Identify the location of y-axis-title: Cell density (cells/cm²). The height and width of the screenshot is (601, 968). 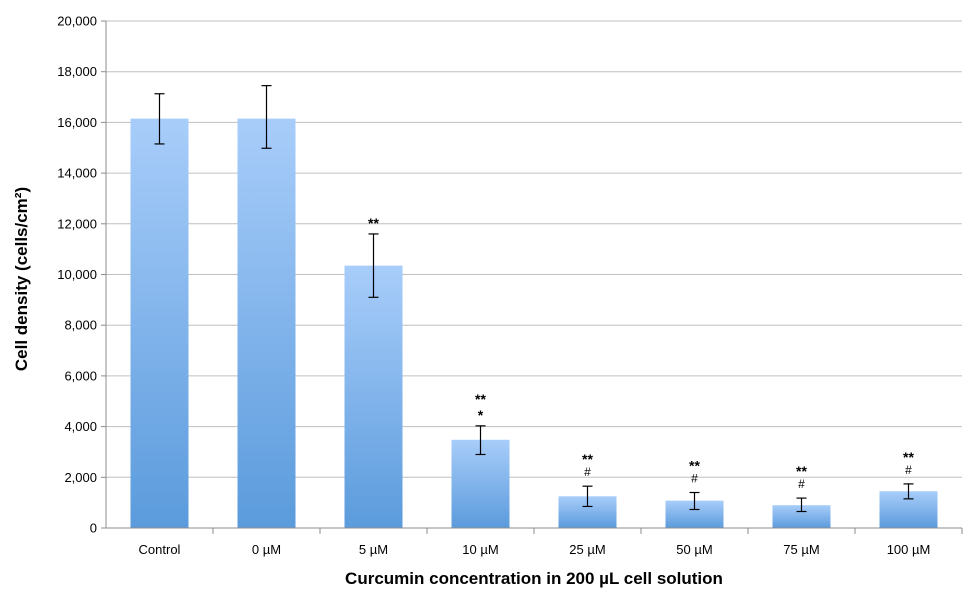
(21, 279).